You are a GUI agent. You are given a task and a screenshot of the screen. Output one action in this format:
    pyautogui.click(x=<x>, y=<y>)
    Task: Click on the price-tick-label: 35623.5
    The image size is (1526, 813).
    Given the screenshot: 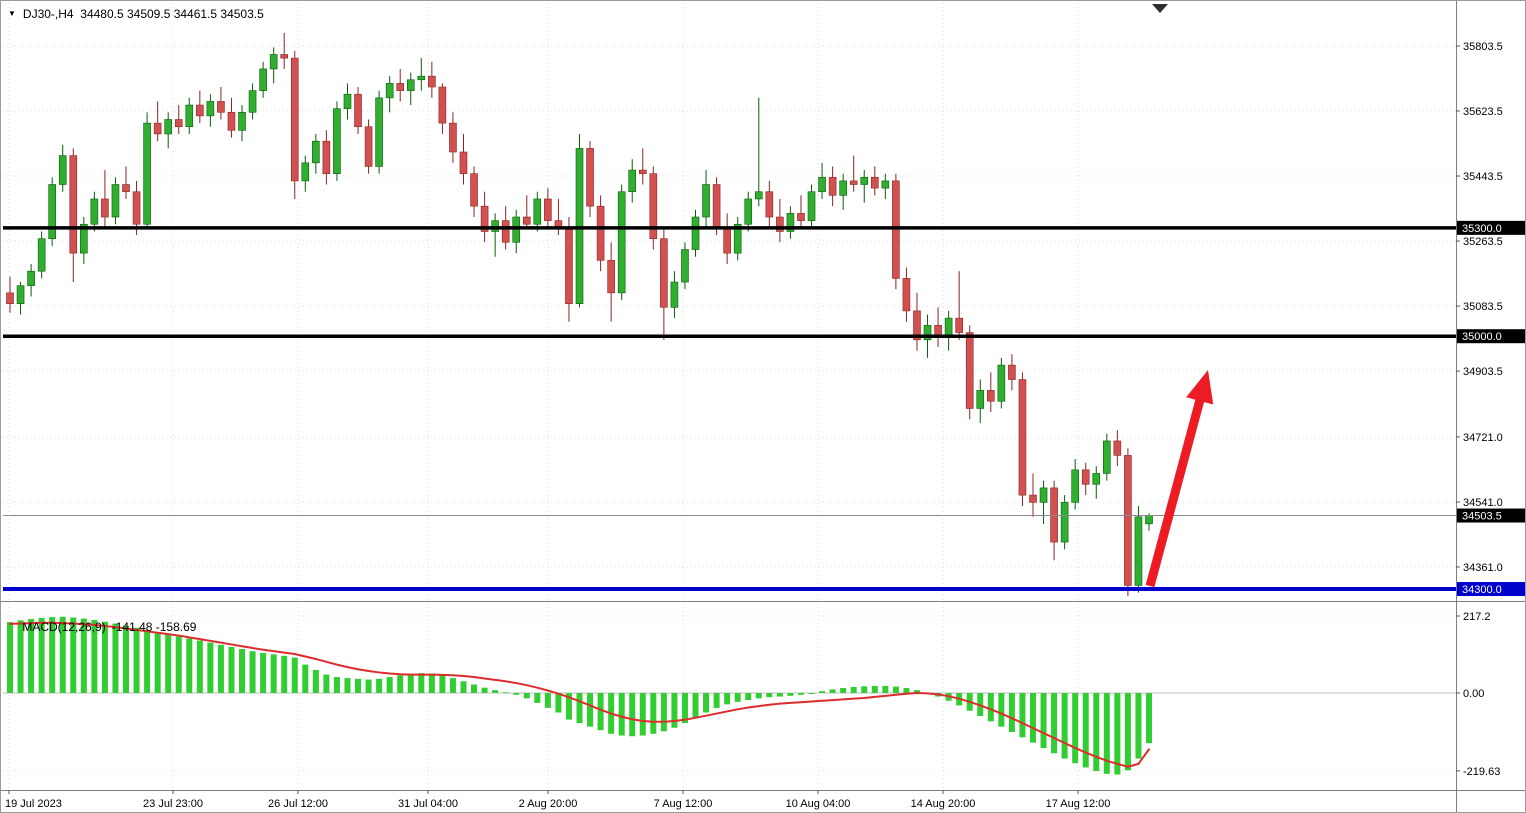 What is the action you would take?
    pyautogui.click(x=1483, y=112)
    